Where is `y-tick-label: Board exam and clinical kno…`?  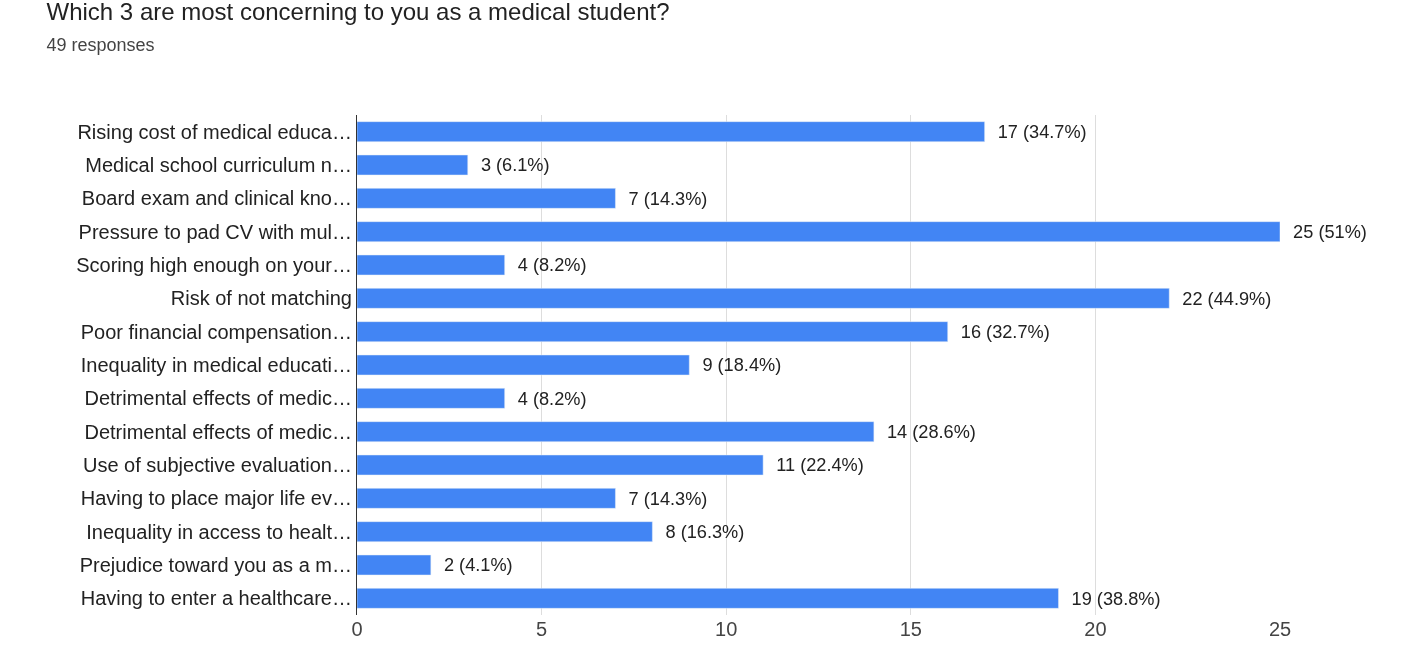
y-tick-label: Board exam and clinical kno… is located at coordinates (216, 198).